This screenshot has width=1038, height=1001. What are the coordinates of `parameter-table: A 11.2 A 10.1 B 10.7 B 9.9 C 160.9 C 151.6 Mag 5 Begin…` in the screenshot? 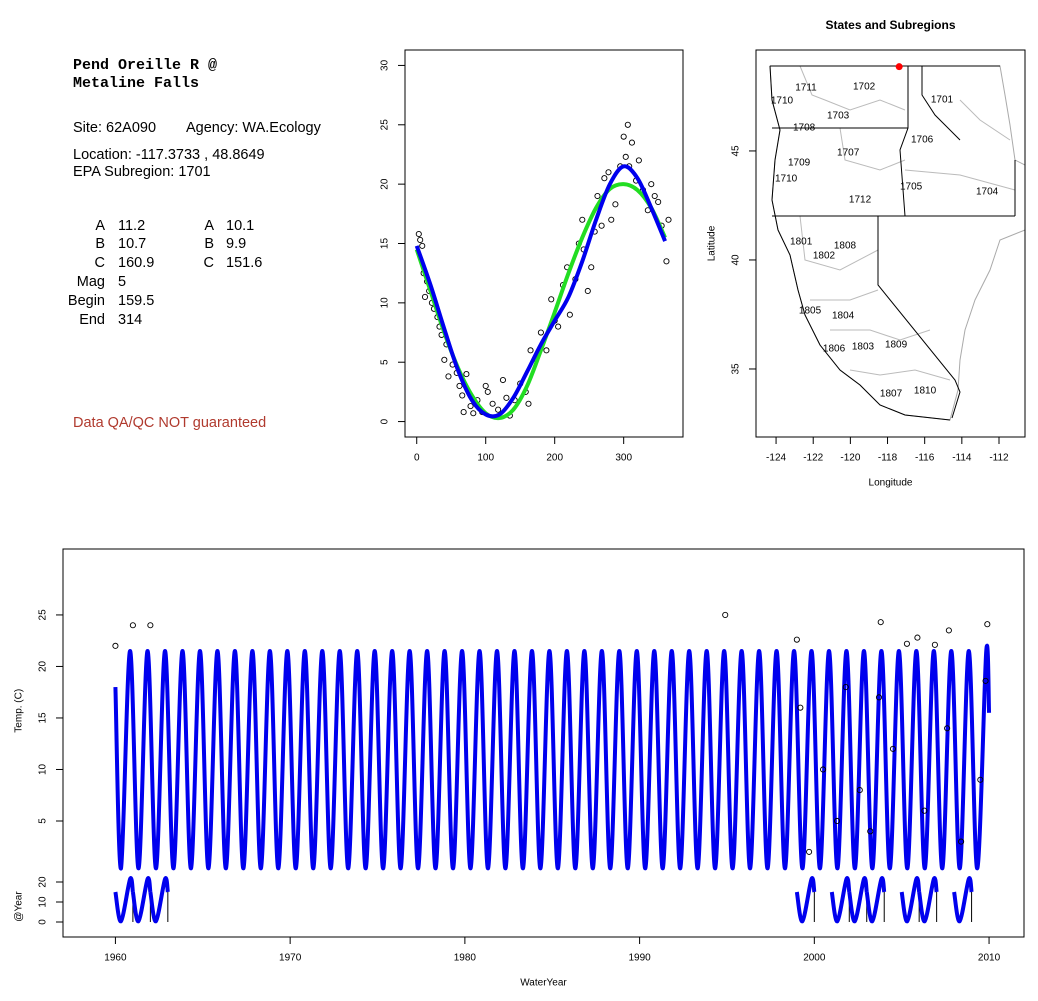 It's located at (165, 273).